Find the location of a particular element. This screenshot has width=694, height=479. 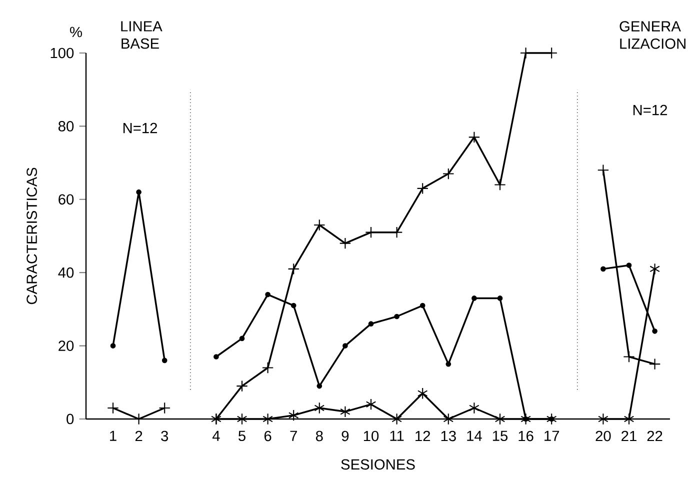

x-tick-label: 3 is located at coordinates (164, 436).